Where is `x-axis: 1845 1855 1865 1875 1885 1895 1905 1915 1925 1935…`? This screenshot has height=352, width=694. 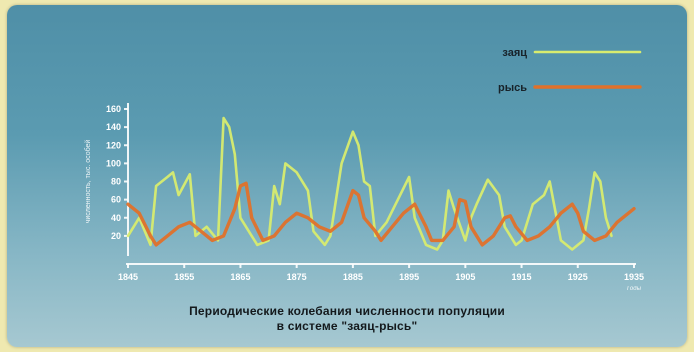
x-axis: 1845 1855 1865 1875 1885 1895 1905 1915 1925 1935… is located at coordinates (381, 277).